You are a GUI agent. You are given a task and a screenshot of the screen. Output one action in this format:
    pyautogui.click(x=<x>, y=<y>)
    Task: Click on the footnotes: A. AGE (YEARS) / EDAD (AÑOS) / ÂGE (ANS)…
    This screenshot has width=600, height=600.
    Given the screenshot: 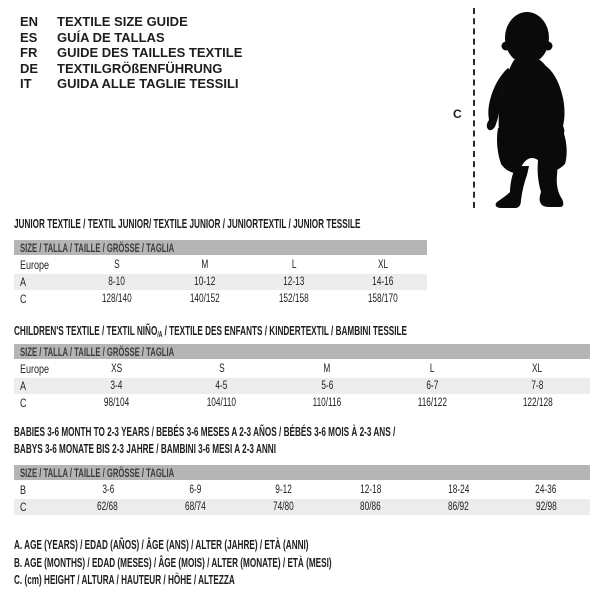 What is the action you would take?
    pyautogui.click(x=266, y=562)
    